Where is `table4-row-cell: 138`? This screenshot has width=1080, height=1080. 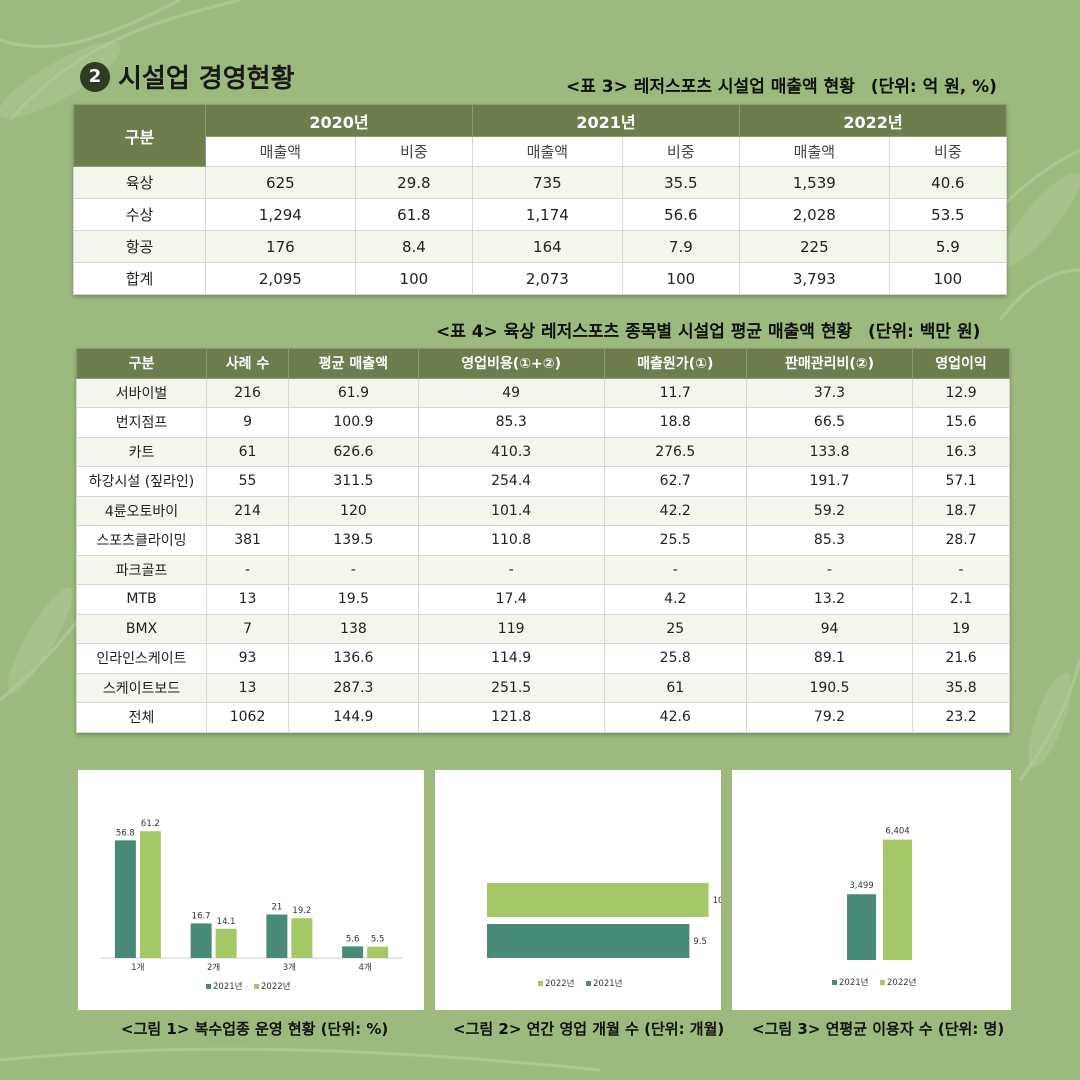
table4-row-cell: 138 is located at coordinates (353, 628).